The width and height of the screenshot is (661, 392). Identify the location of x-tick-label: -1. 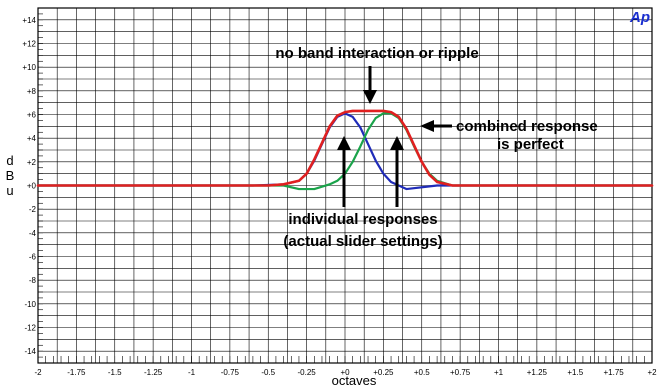
(192, 372).